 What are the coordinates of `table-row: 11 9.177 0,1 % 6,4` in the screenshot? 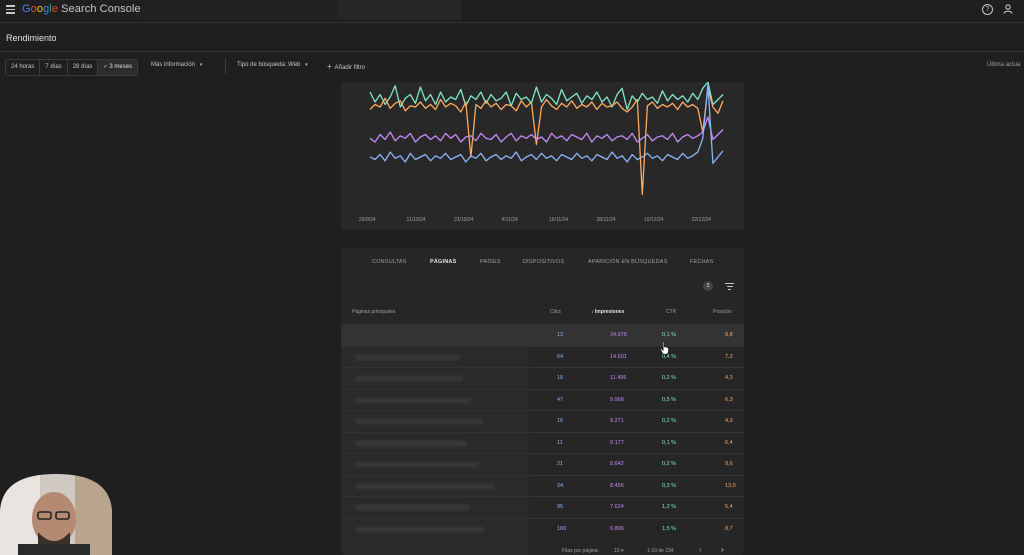 It's located at (542, 442).